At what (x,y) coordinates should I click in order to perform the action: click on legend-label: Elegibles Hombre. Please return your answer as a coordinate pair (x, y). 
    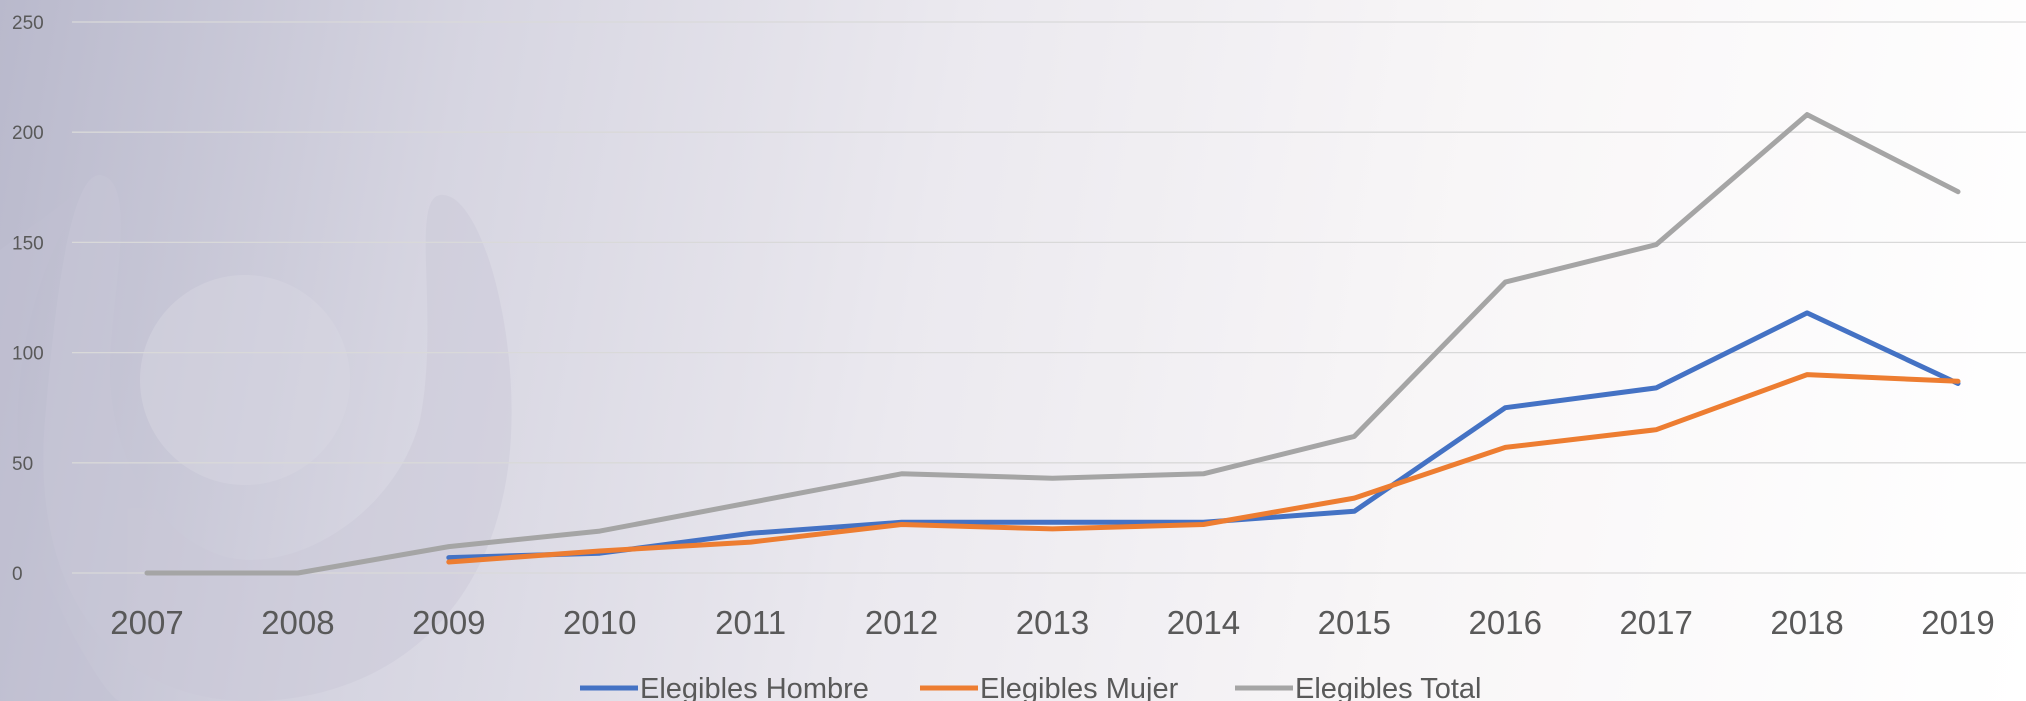
    Looking at the image, I should click on (754, 687).